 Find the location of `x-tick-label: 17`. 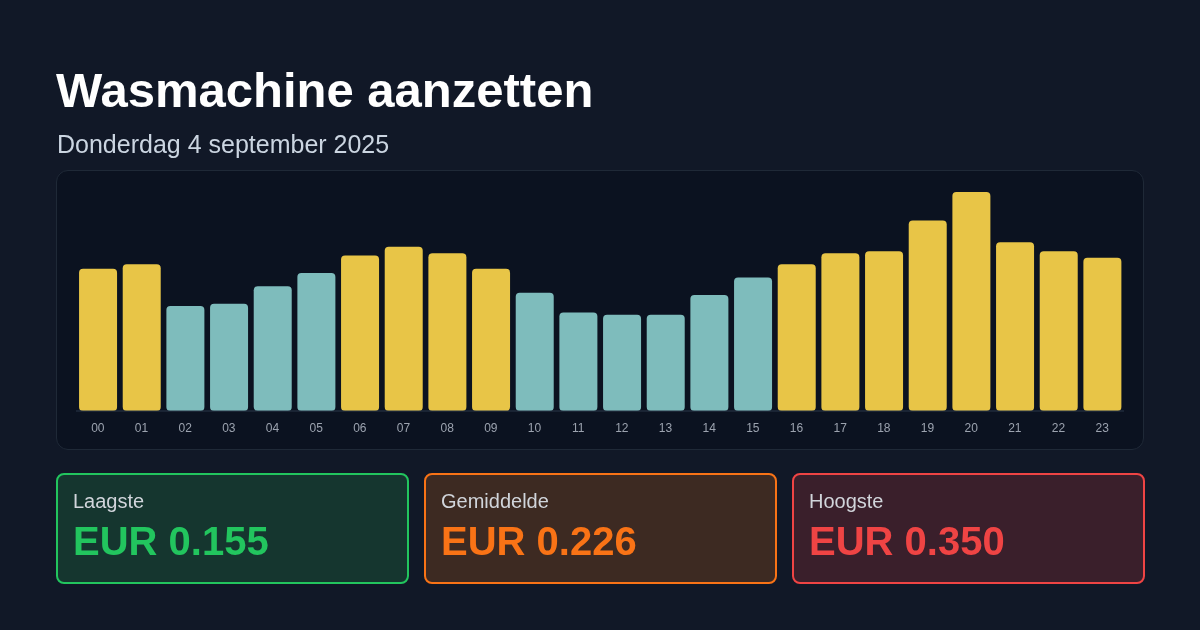

x-tick-label: 17 is located at coordinates (840, 427).